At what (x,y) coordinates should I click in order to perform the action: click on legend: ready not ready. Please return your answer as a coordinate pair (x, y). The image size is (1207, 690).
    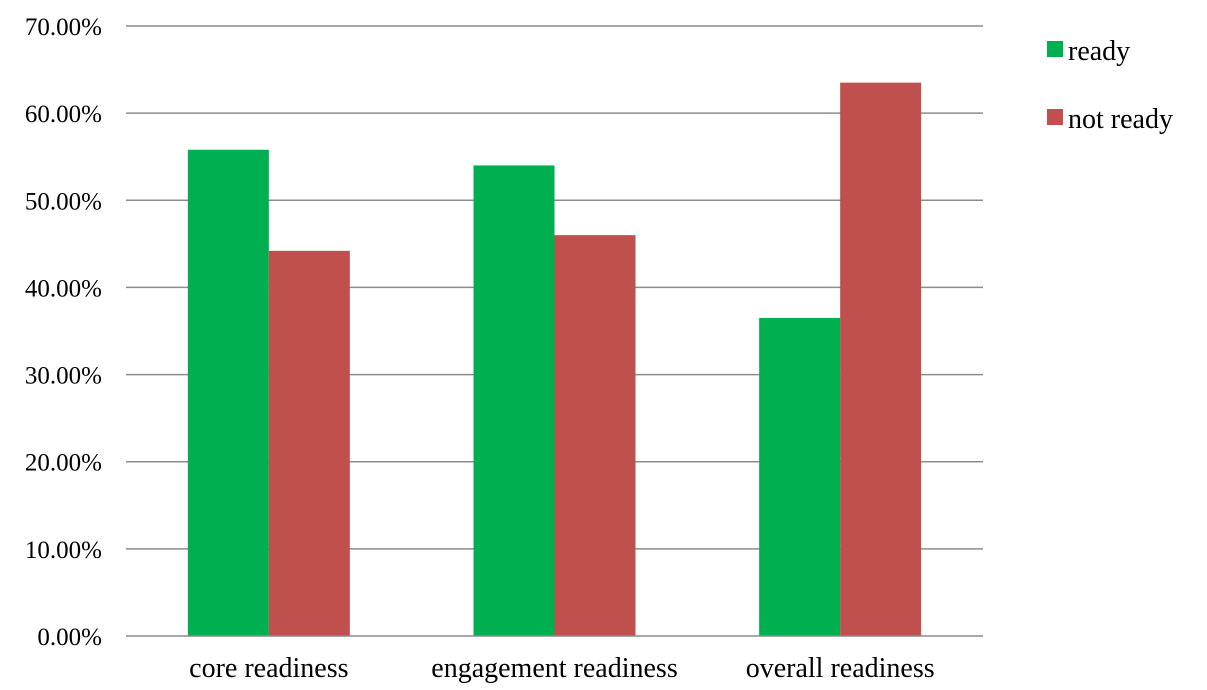
    Looking at the image, I should click on (1110, 85).